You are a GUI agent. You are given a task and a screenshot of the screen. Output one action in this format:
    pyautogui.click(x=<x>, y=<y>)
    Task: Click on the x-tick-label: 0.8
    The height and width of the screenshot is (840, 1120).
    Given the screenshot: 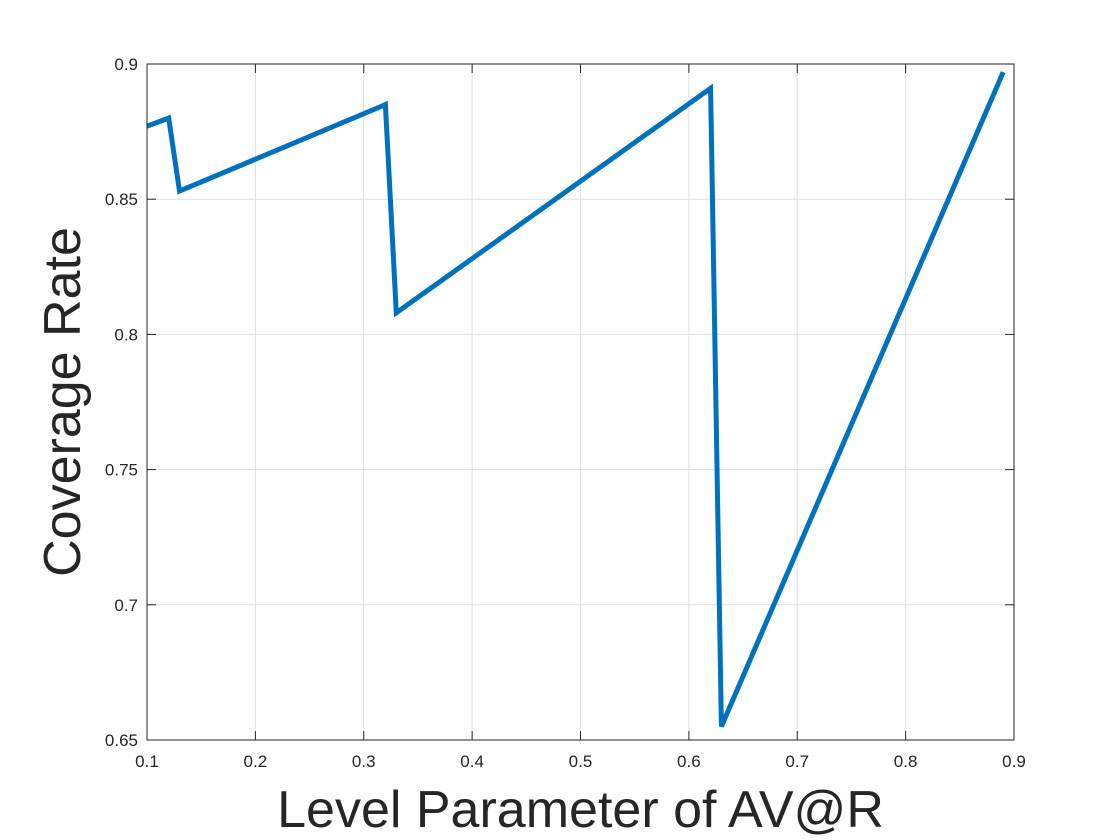 What is the action you would take?
    pyautogui.click(x=906, y=761)
    